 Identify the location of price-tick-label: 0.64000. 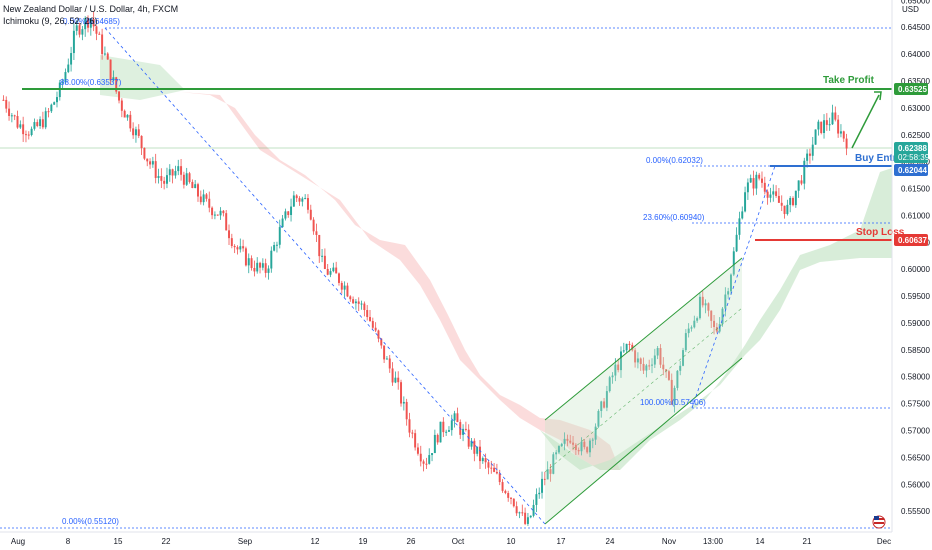
(915, 54).